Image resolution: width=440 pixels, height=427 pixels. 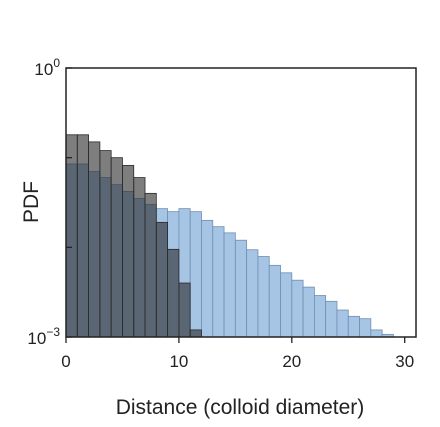 I want to click on y-axis-label: PDF, so click(x=31, y=202).